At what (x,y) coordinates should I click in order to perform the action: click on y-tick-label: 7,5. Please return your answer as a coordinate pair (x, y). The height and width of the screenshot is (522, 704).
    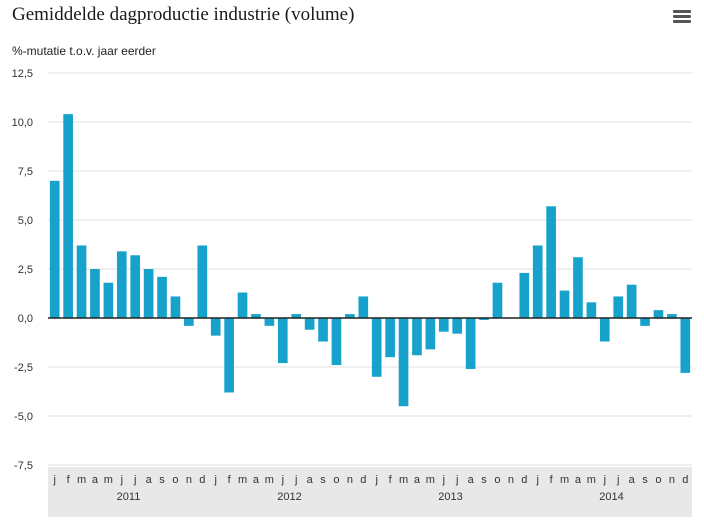
    Looking at the image, I should click on (25, 172).